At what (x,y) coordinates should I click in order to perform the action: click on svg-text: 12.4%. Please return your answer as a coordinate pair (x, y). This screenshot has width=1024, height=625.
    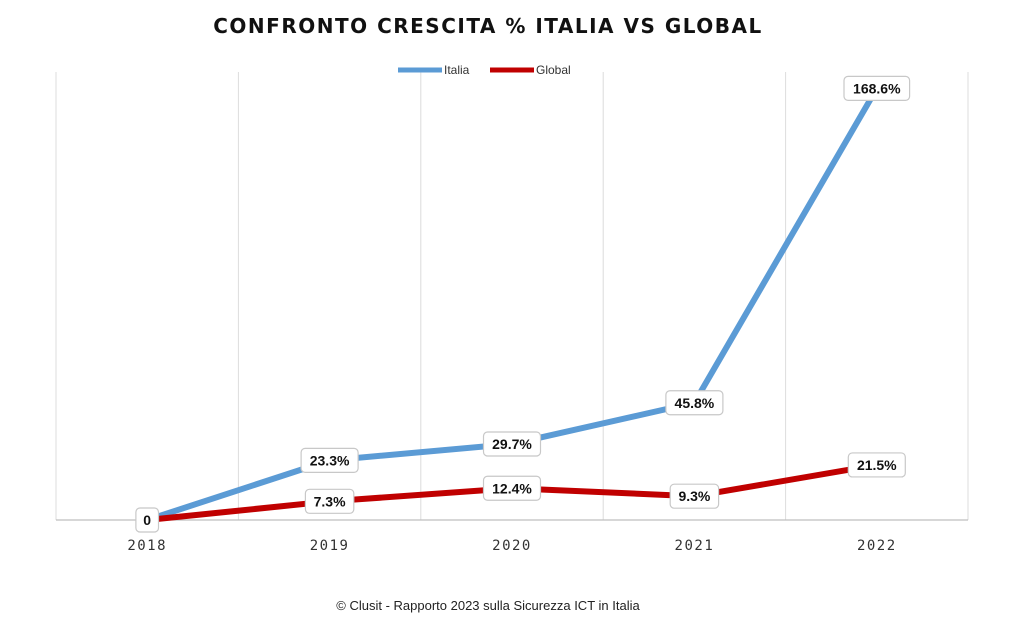
    Looking at the image, I should click on (512, 488).